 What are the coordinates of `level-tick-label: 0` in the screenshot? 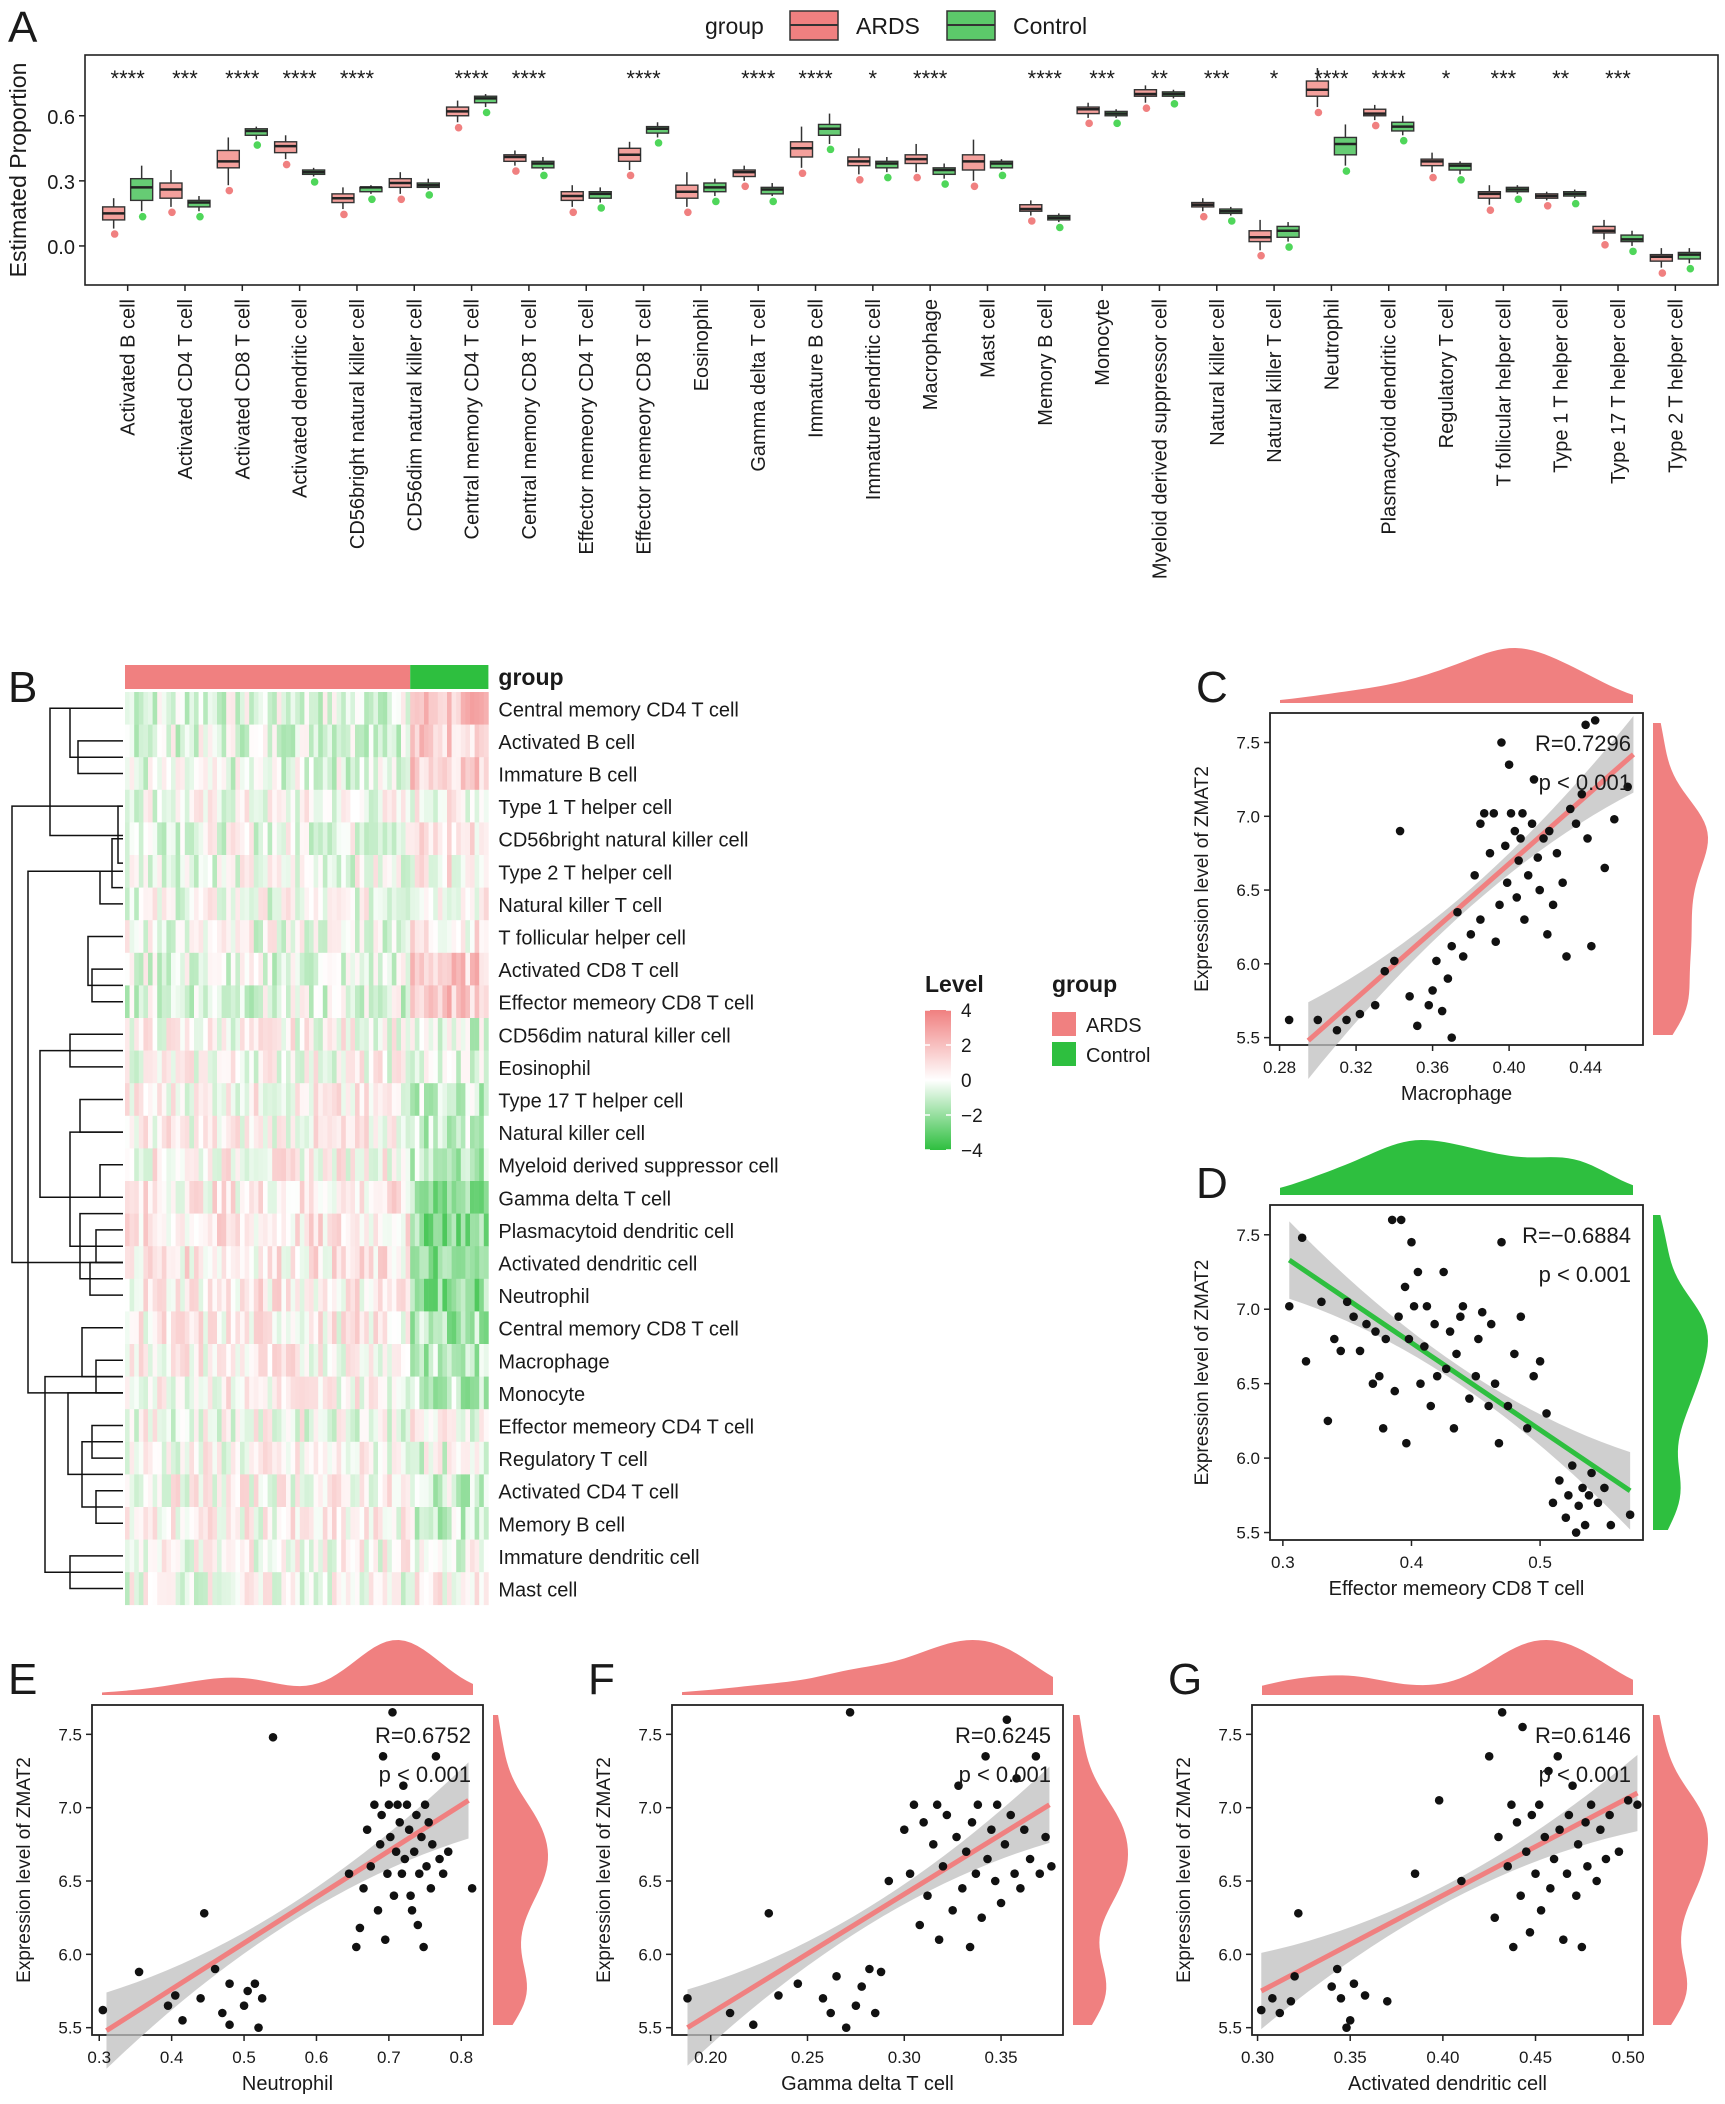 It's located at (966, 1081).